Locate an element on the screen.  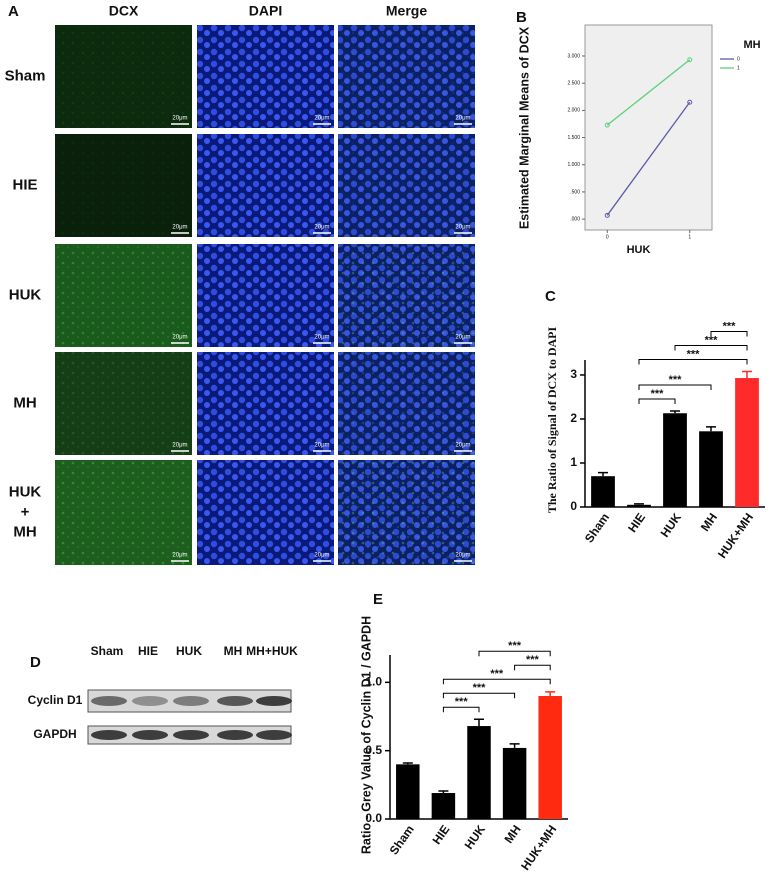
panel-letter: A is located at coordinates (13, 11).